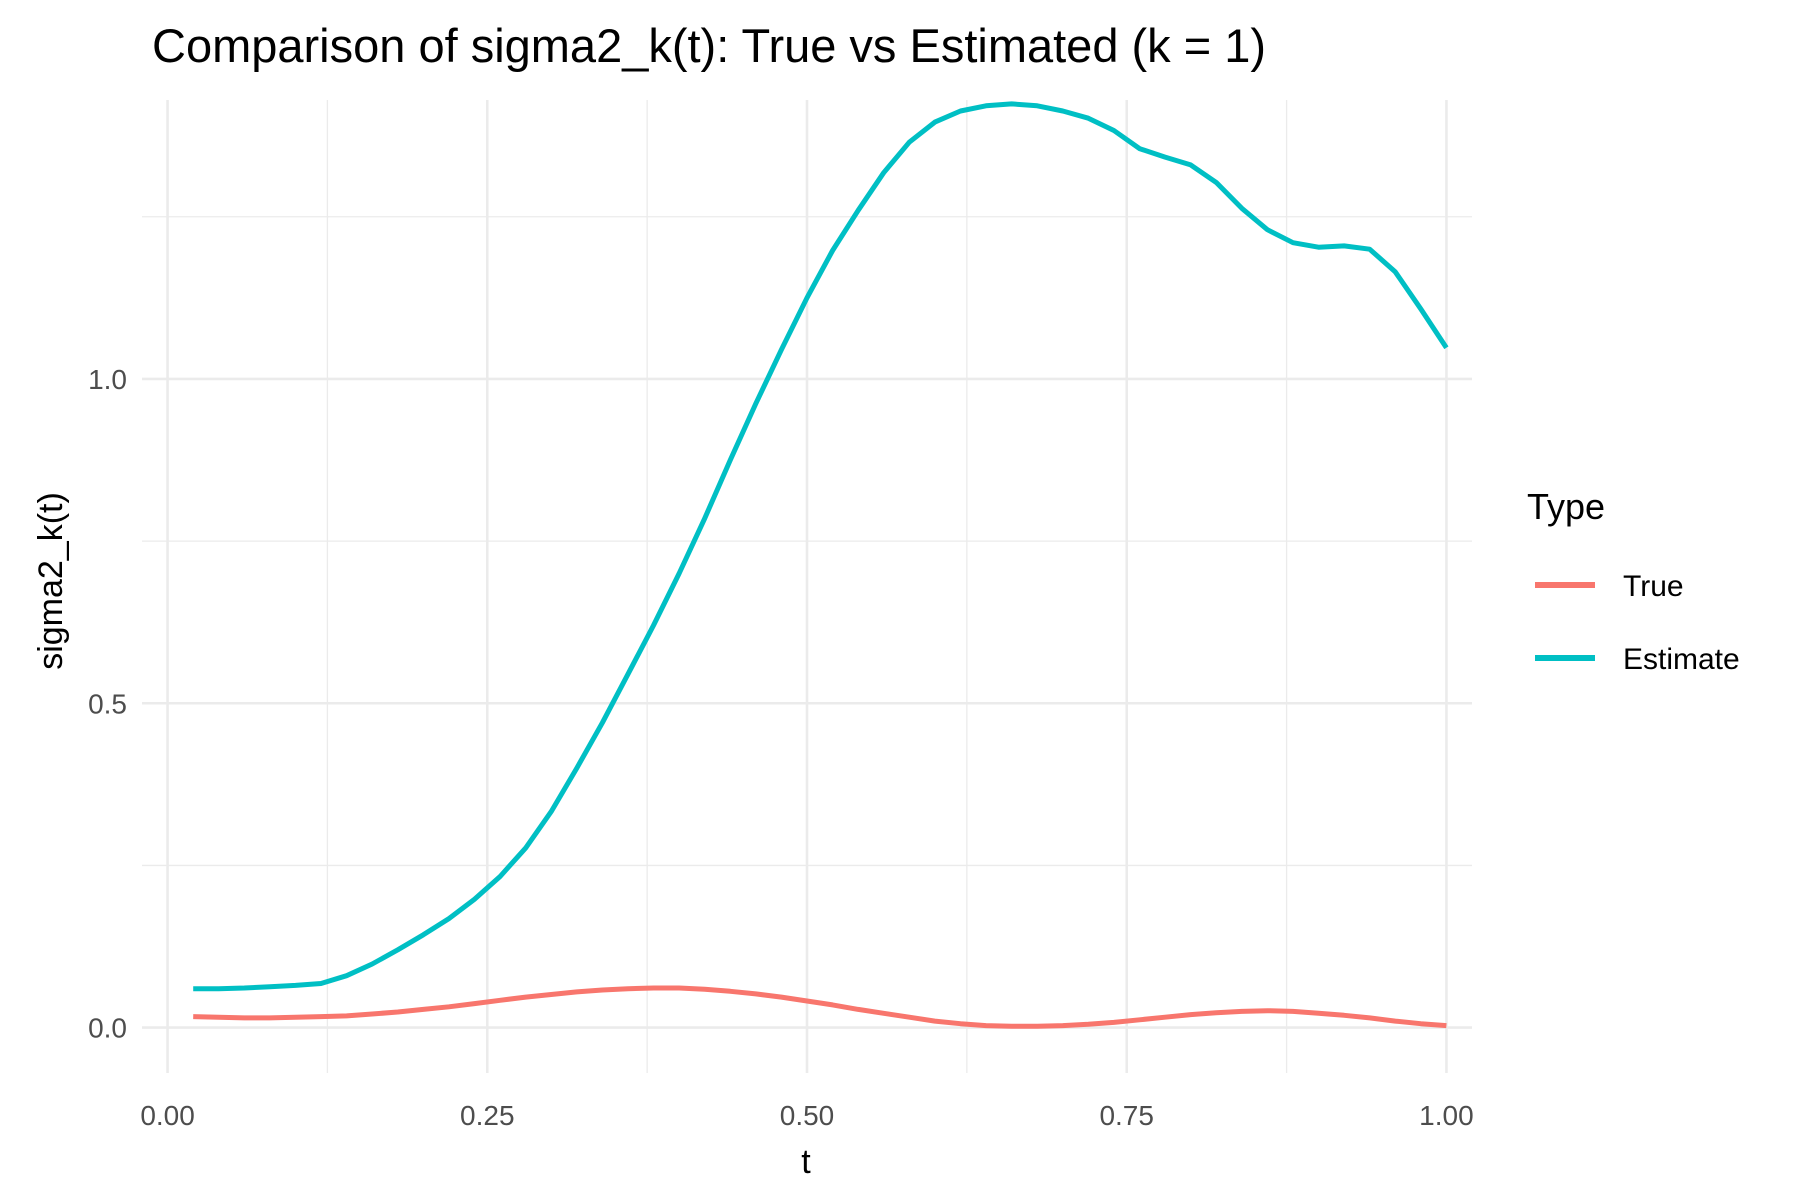 The height and width of the screenshot is (1200, 1800). I want to click on legend-title: Type, so click(1566, 506).